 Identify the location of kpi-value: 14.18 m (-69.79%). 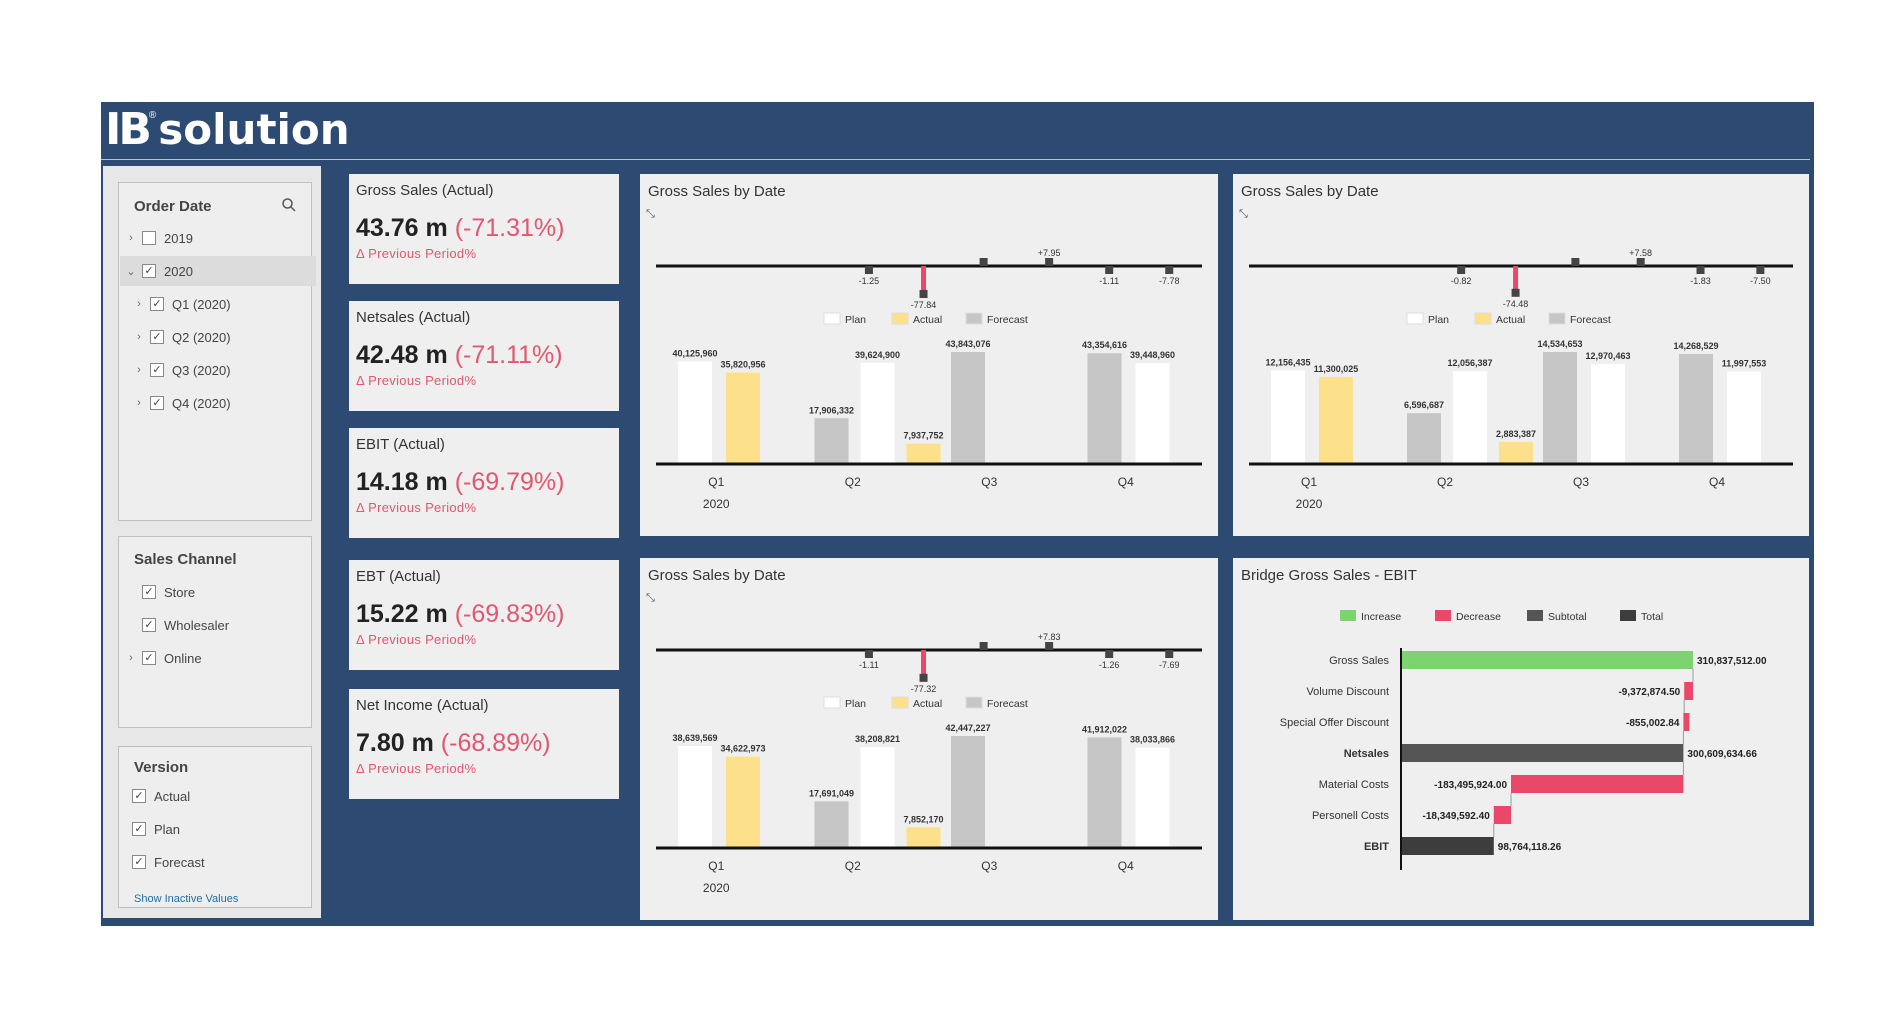
(460, 482).